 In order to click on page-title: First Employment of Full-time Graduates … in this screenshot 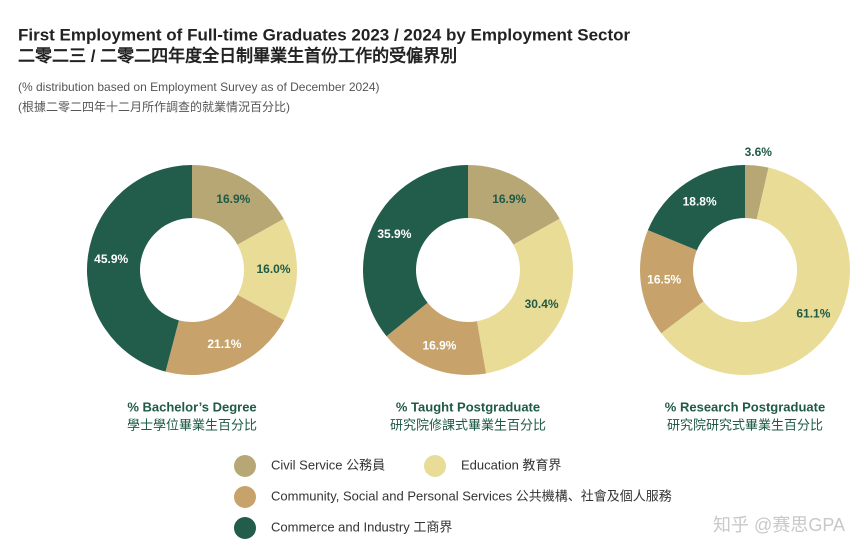, I will do `click(324, 34)`.